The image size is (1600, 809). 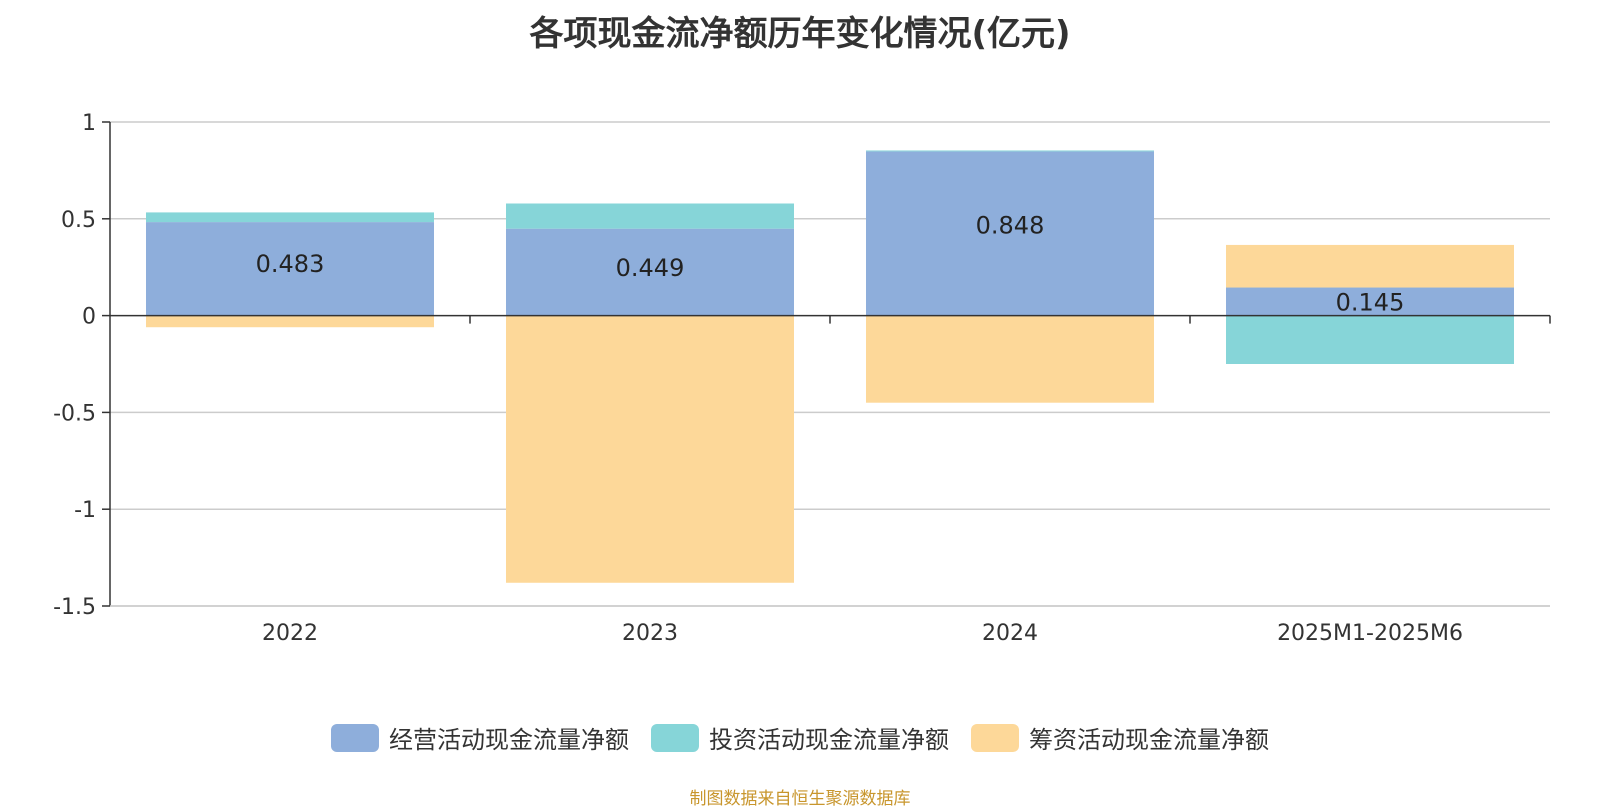 What do you see at coordinates (74, 413) in the screenshot?
I see `y-tick-label: -0.5` at bounding box center [74, 413].